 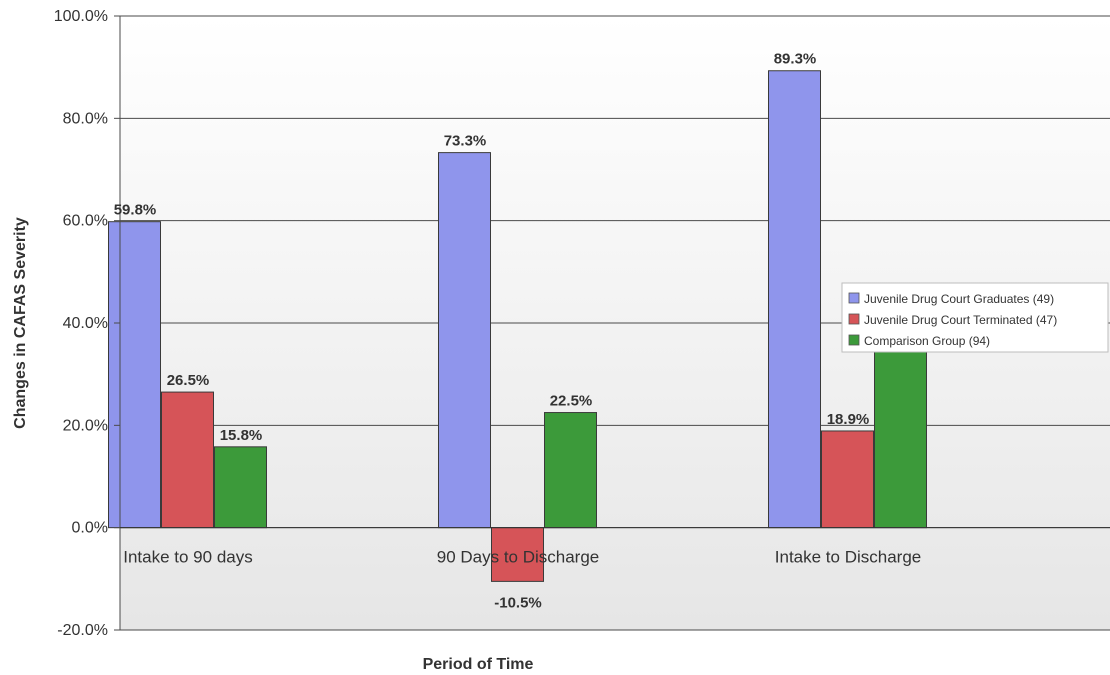 What do you see at coordinates (848, 557) in the screenshot?
I see `x-category-label: Intake to Discharge` at bounding box center [848, 557].